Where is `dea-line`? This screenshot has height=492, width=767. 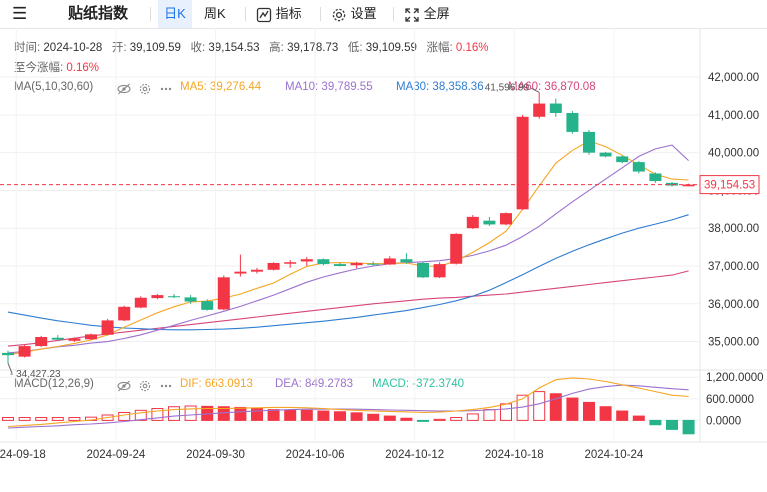
dea-line is located at coordinates (348, 406).